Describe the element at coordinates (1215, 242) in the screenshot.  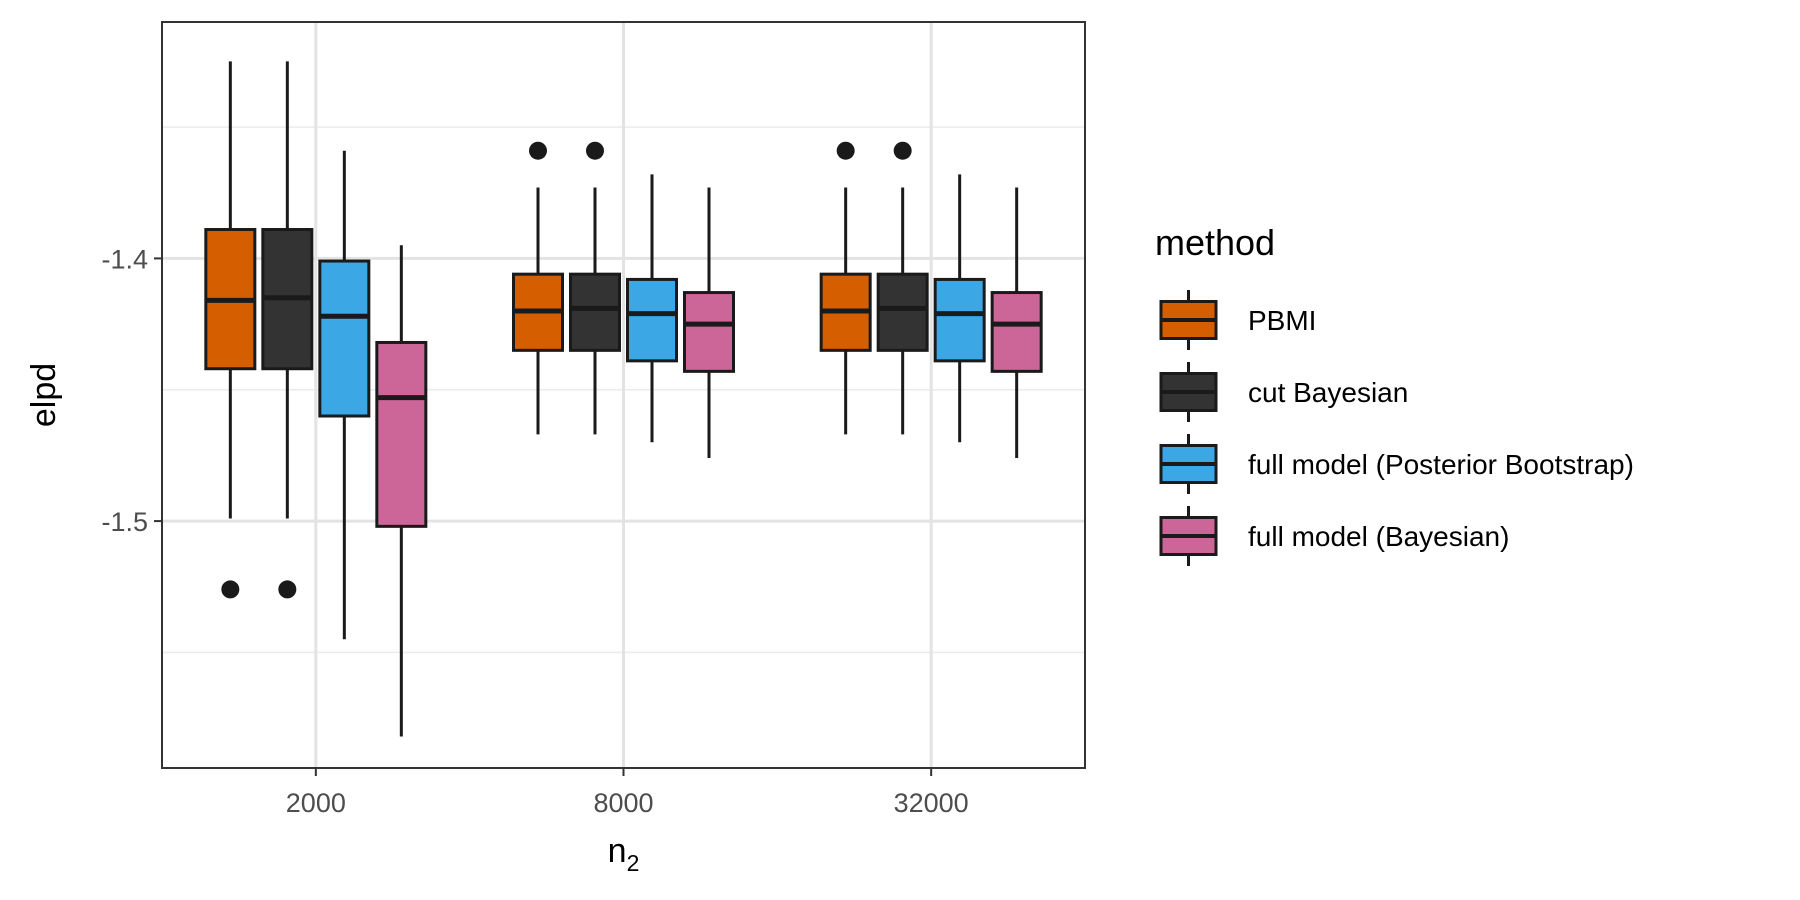
I see `legend-title: method` at that location.